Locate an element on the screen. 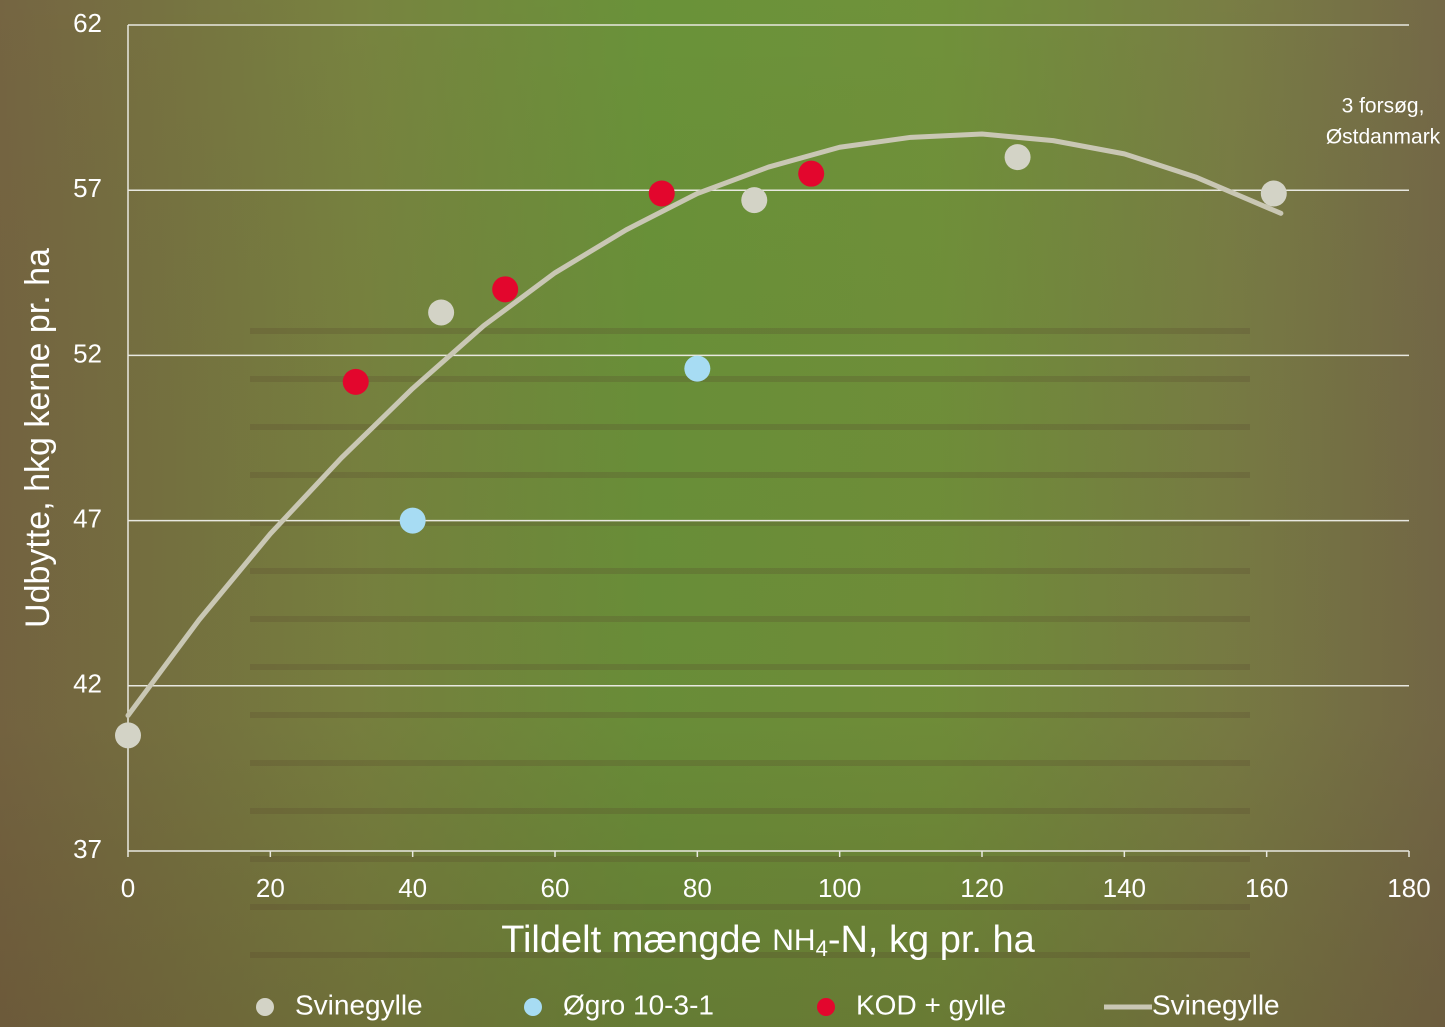  x-tick-label: 60 is located at coordinates (555, 888).